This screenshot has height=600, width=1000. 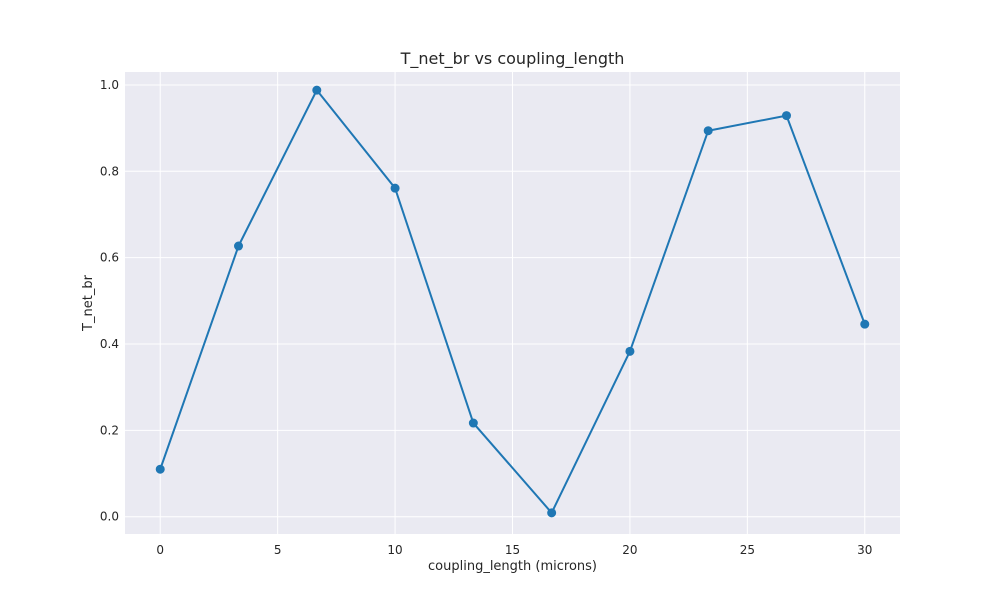 I want to click on x-tick-label: 15, so click(x=512, y=550).